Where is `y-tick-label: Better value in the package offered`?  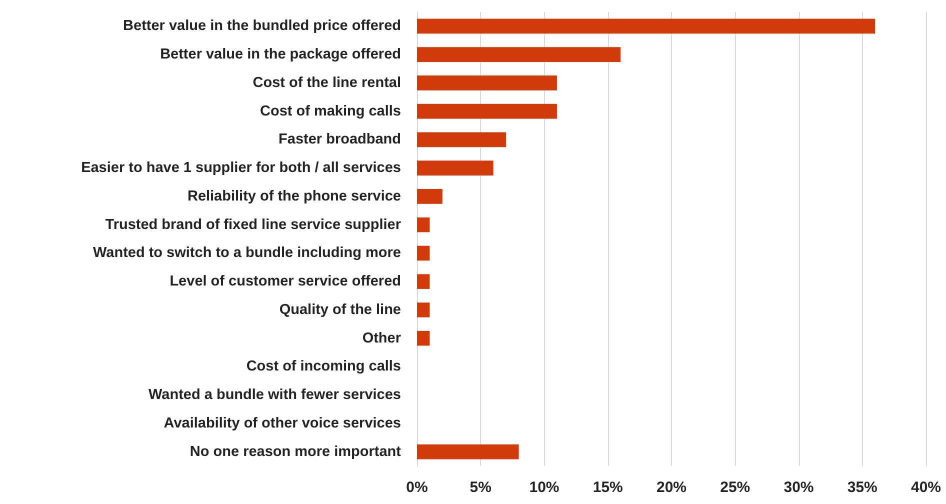
y-tick-label: Better value in the package offered is located at coordinates (280, 54).